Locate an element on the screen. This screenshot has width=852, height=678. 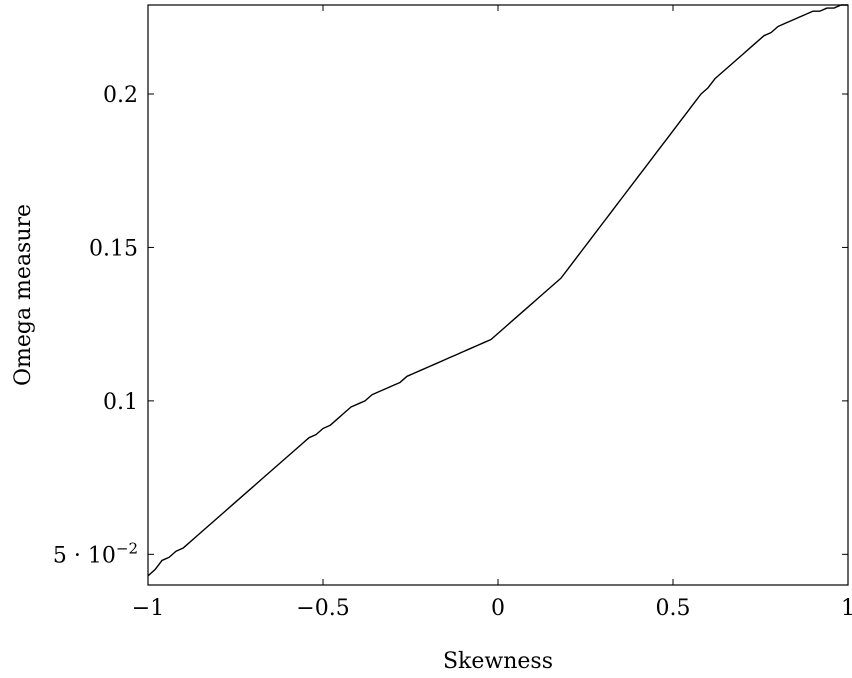
x-tick-label: −1 is located at coordinates (148, 608).